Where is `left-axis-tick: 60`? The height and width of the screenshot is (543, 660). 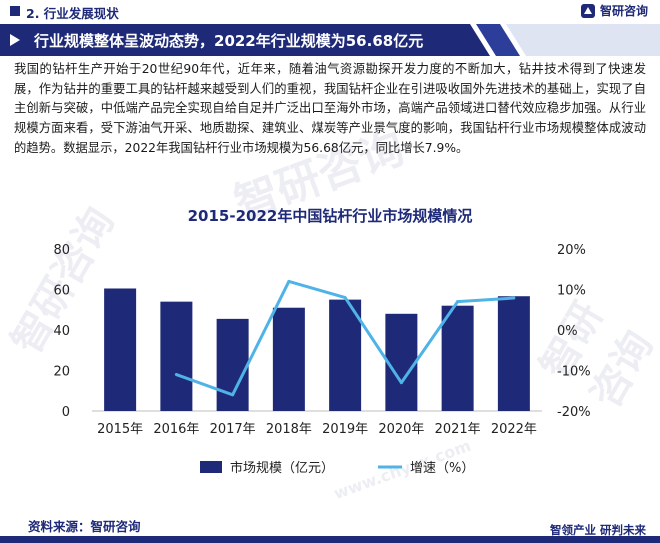 left-axis-tick: 60 is located at coordinates (61, 291).